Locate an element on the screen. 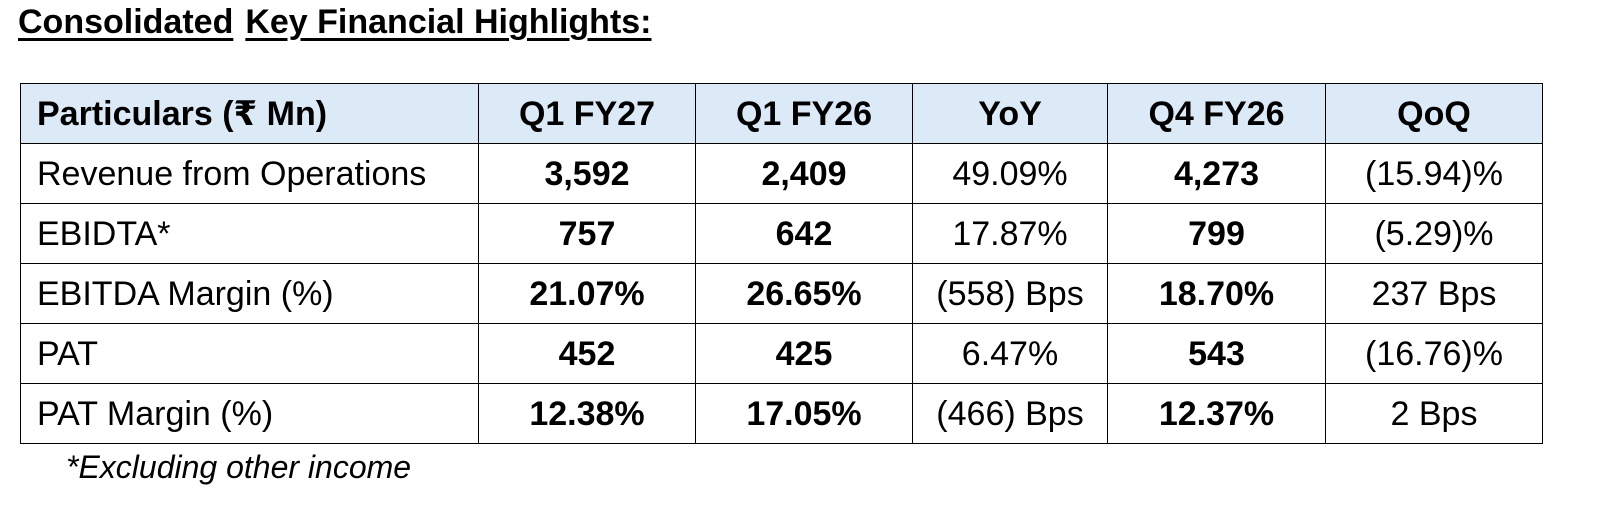  table-row: EBIDTA* 757 642 17.87% 799 (5.29)% is located at coordinates (781, 233).